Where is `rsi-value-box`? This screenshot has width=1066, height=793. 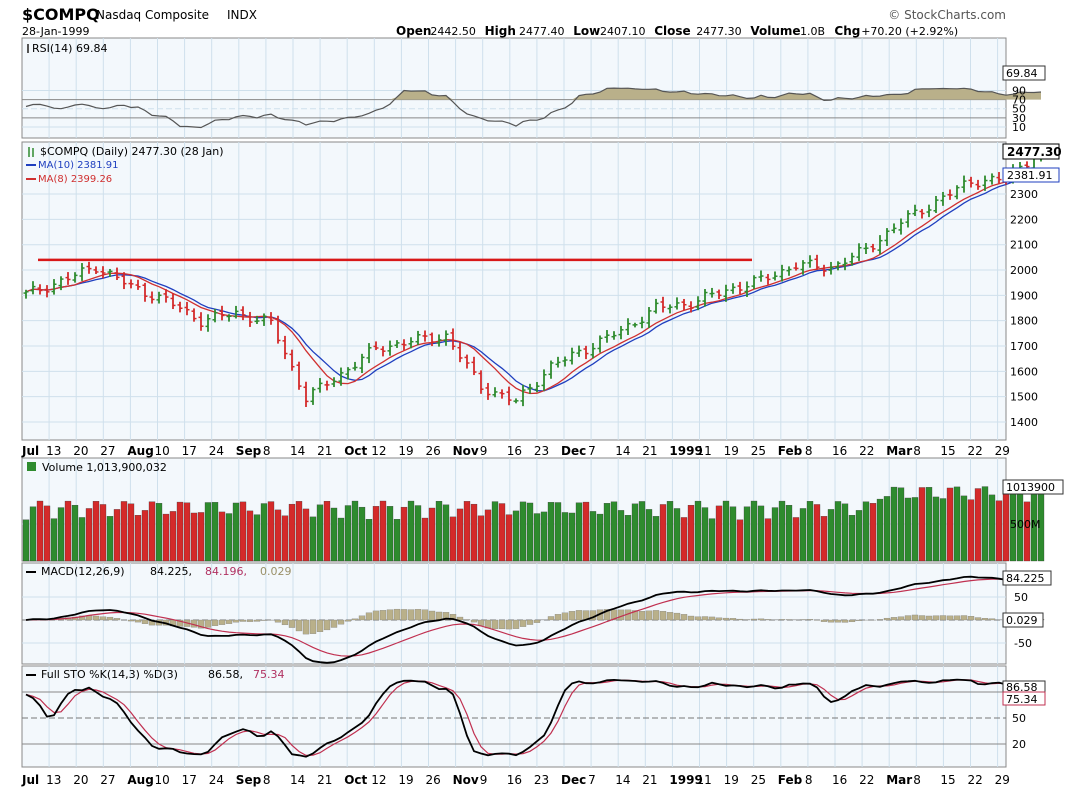
rsi-value-box is located at coordinates (1024, 73).